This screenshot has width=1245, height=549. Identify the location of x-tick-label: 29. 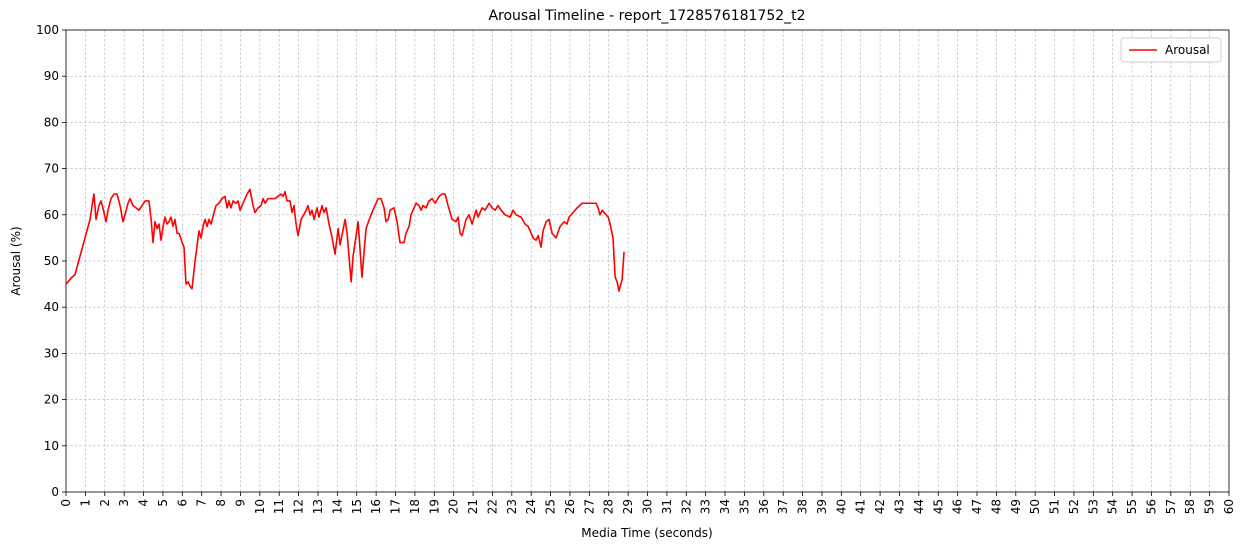
(628, 506).